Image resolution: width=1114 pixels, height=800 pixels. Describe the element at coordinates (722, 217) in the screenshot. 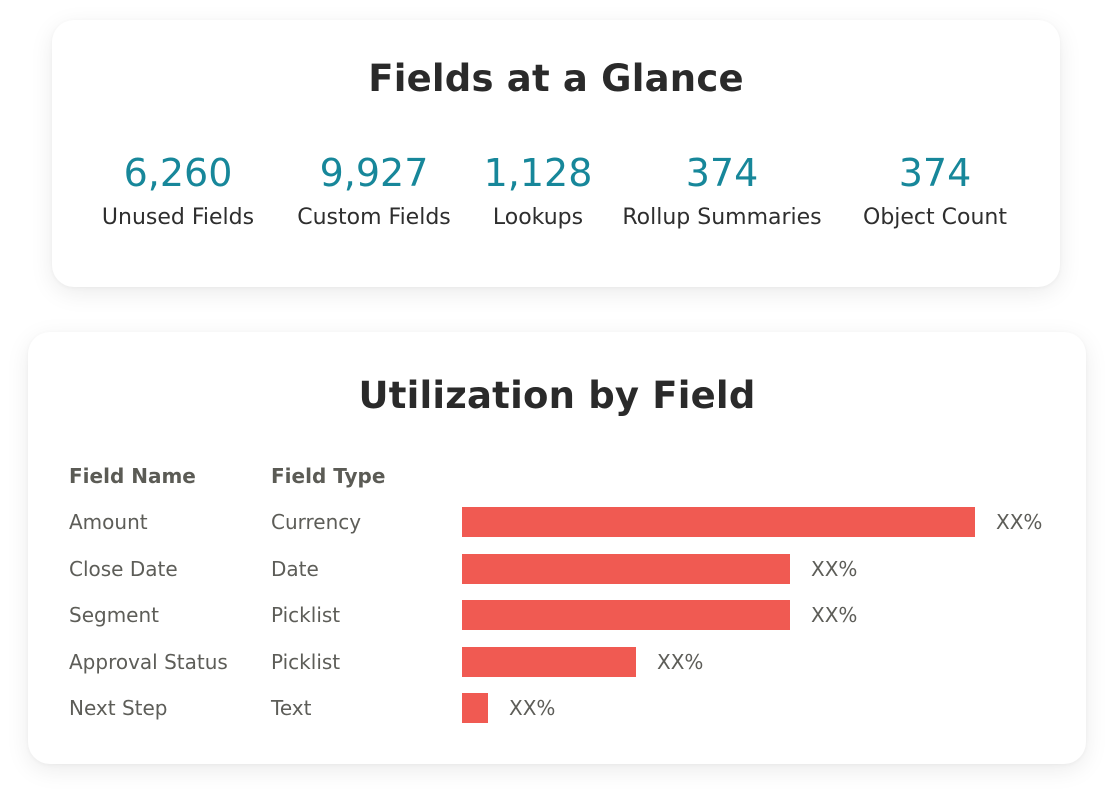

I see `stat-label: Rollup Summaries` at that location.